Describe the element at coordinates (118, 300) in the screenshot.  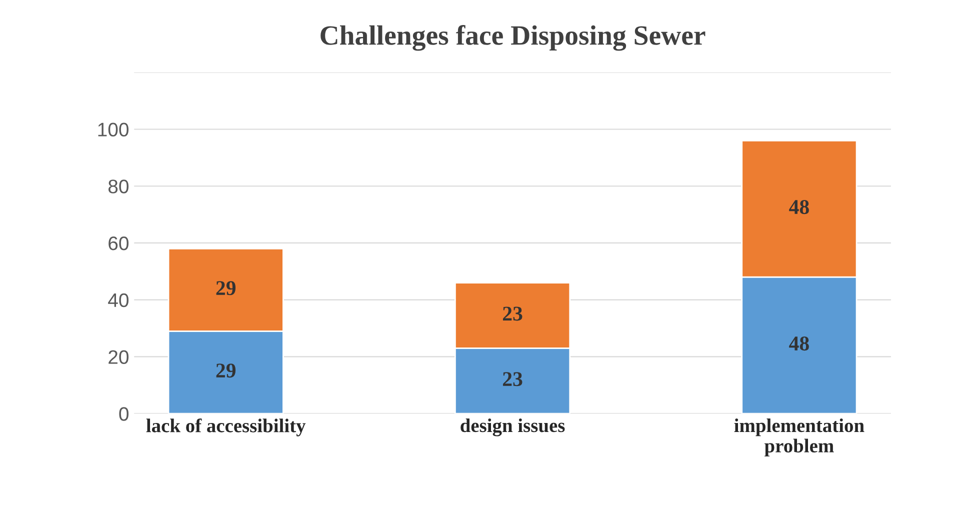
I see `y-tick-label: 40` at that location.